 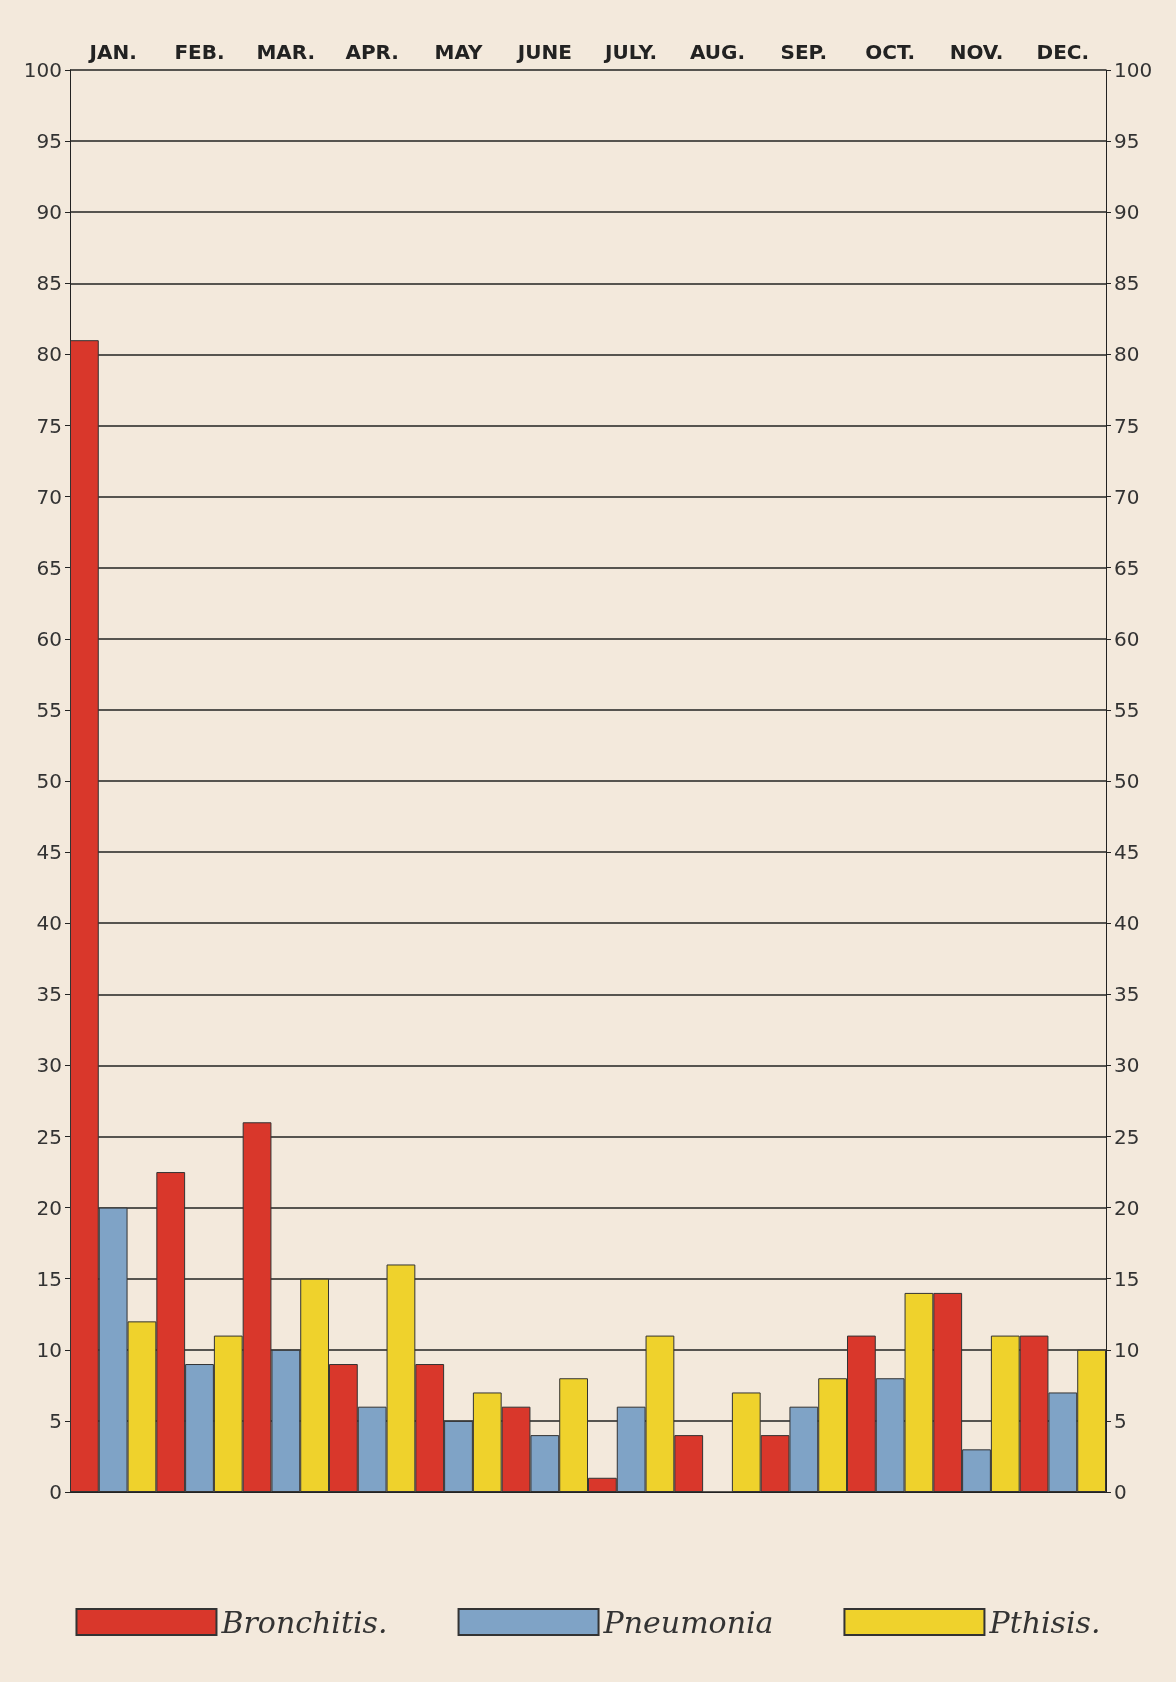 What do you see at coordinates (49, 141) in the screenshot?
I see `y-tick-label: 95` at bounding box center [49, 141].